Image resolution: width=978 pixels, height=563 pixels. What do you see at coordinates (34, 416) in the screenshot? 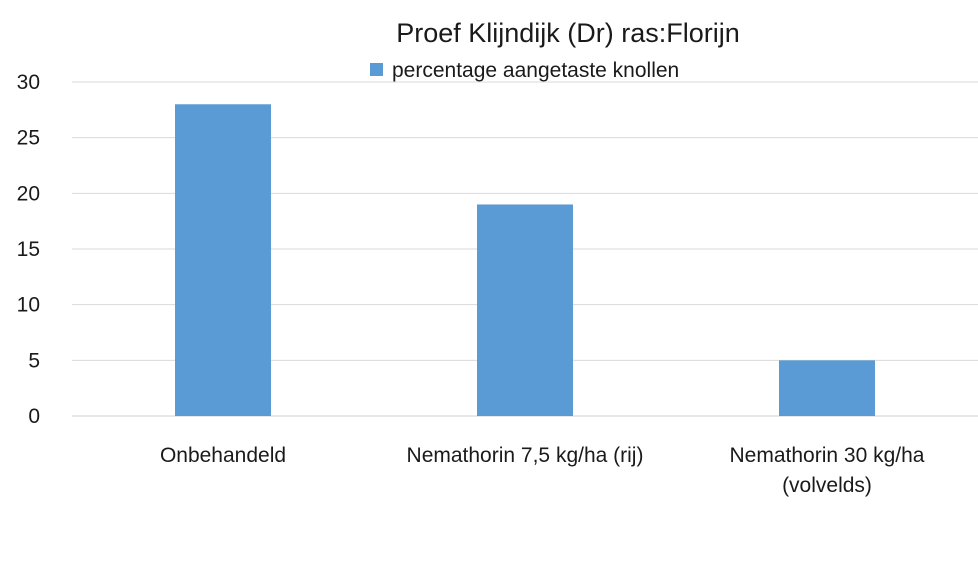
I see `y-tick-label: 0` at bounding box center [34, 416].